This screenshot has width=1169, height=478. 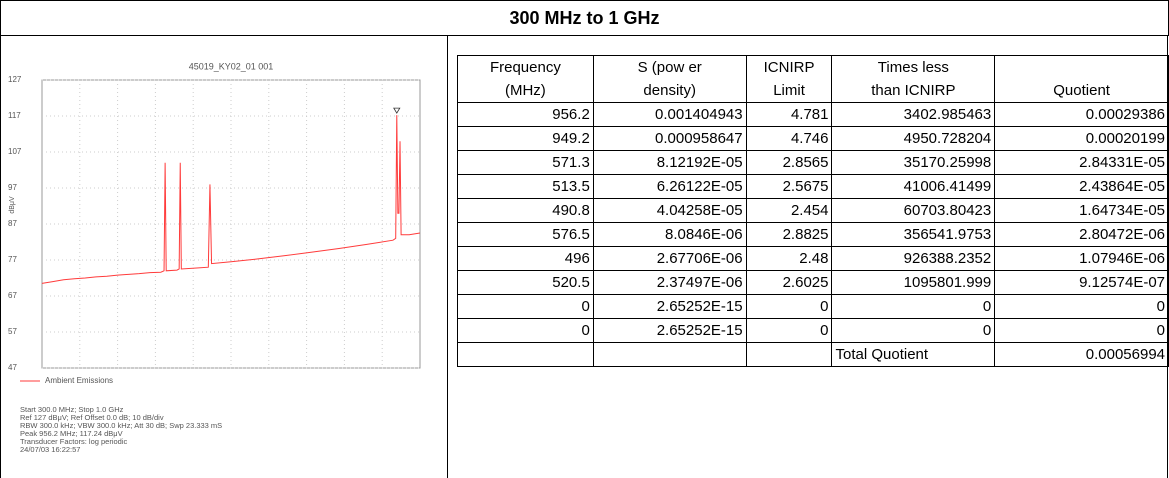 I want to click on cell: 0.001404943, so click(x=669, y=114).